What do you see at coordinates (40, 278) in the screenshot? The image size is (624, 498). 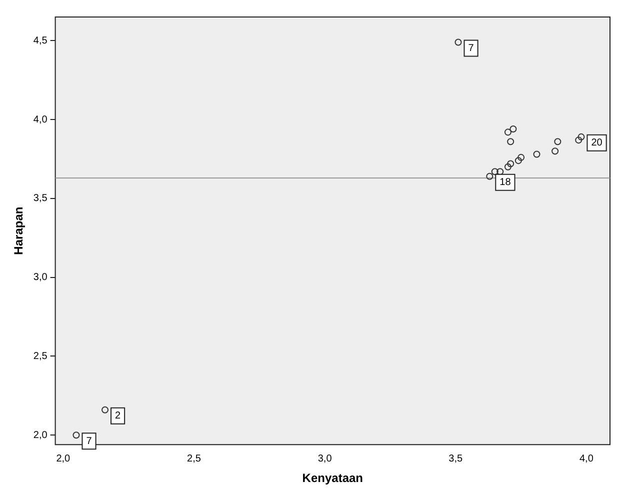 I see `y-tick-label: 3,0` at bounding box center [40, 278].